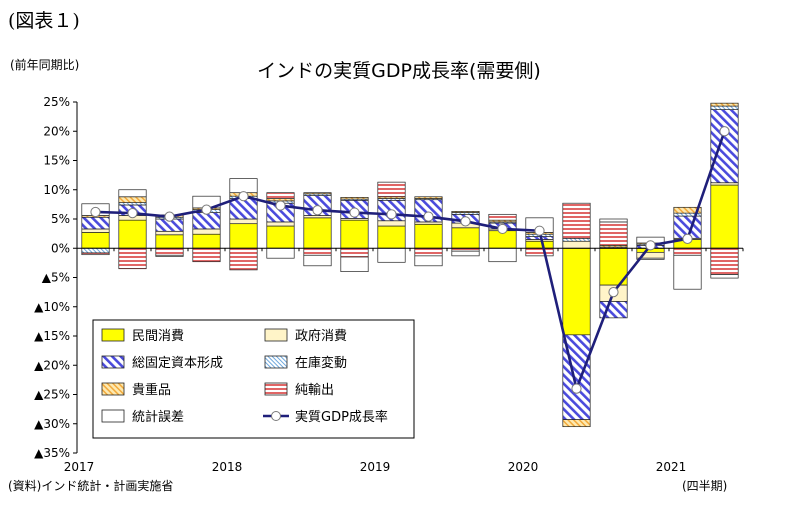  I want to click on bar-segment-5-2021Q2, so click(724, 261).